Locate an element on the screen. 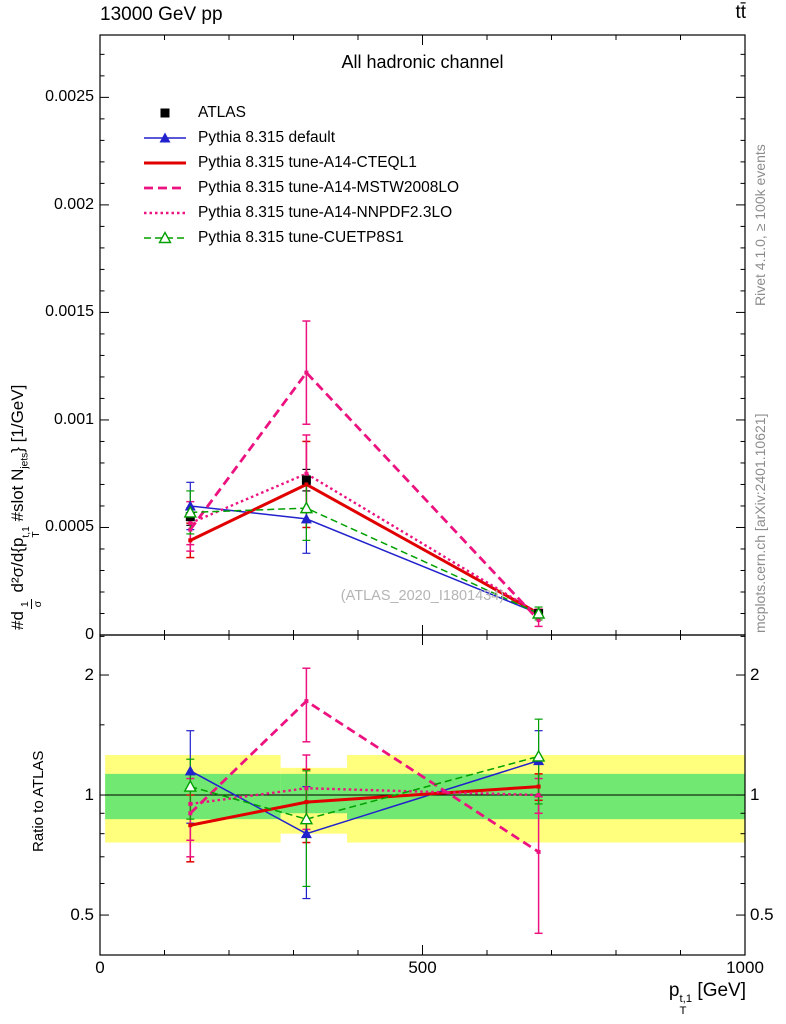 This screenshot has height=1024, width=786. legend-marker-tune-a14-cteql1 is located at coordinates (165, 162).